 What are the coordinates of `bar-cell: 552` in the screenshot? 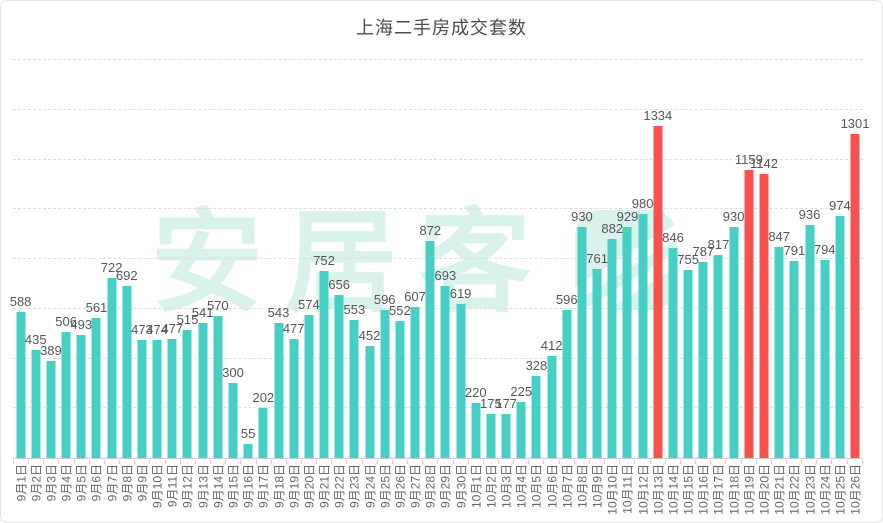 It's located at (400, 253).